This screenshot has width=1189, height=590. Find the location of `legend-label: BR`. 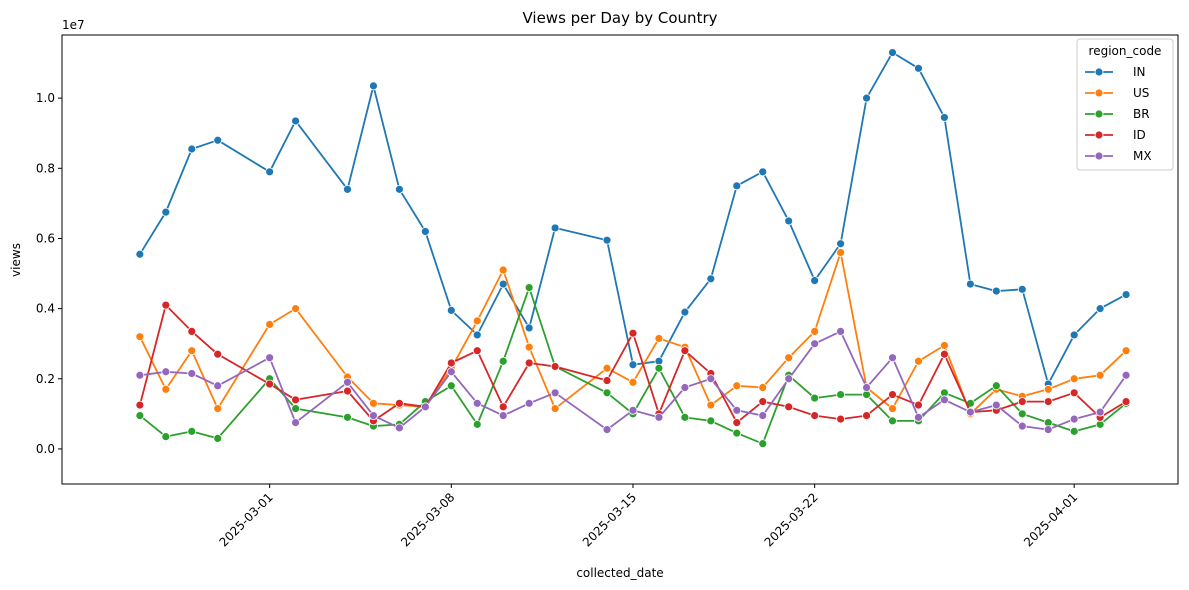

legend-label: BR is located at coordinates (1141, 114).